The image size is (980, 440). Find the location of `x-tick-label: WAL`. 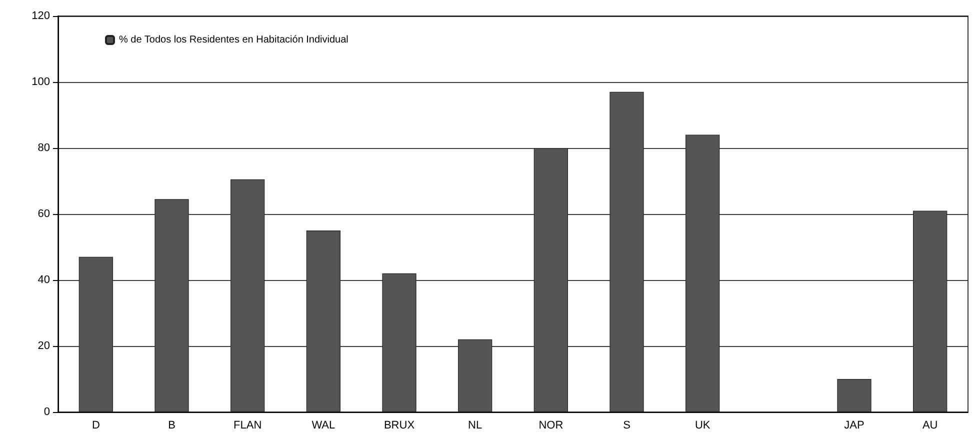

x-tick-label: WAL is located at coordinates (324, 426).